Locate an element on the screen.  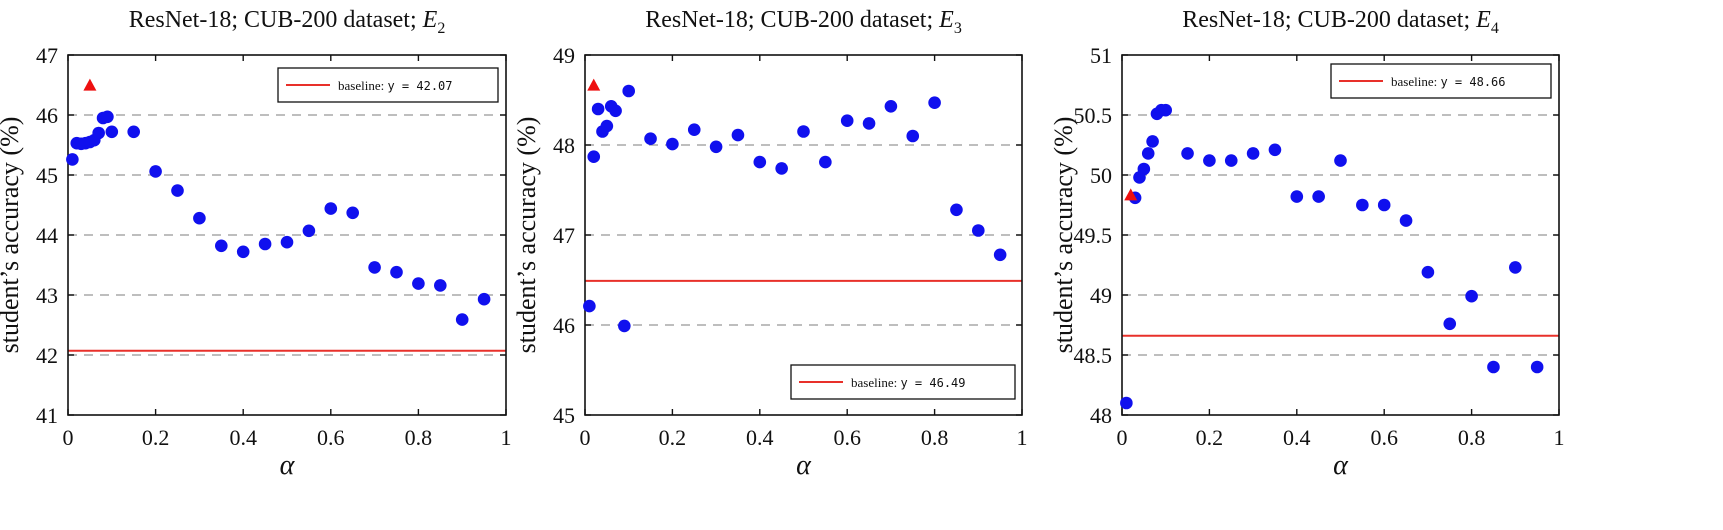
y-tick-label: 44 is located at coordinates (47, 235).